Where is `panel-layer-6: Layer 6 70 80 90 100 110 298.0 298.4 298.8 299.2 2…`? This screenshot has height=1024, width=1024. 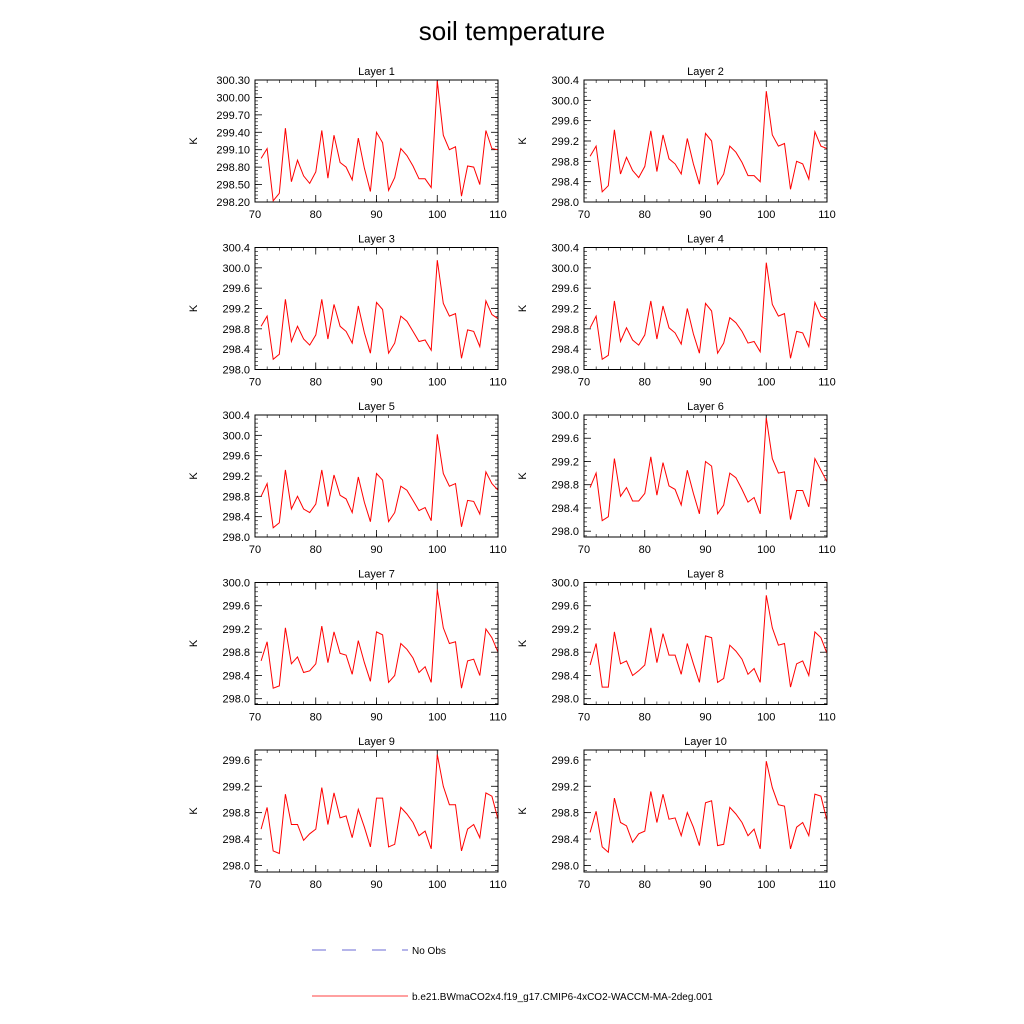
panel-layer-6: Layer 6 70 80 90 100 110 298.0 298.4 298.8 299.2 2… is located at coordinates (676, 478).